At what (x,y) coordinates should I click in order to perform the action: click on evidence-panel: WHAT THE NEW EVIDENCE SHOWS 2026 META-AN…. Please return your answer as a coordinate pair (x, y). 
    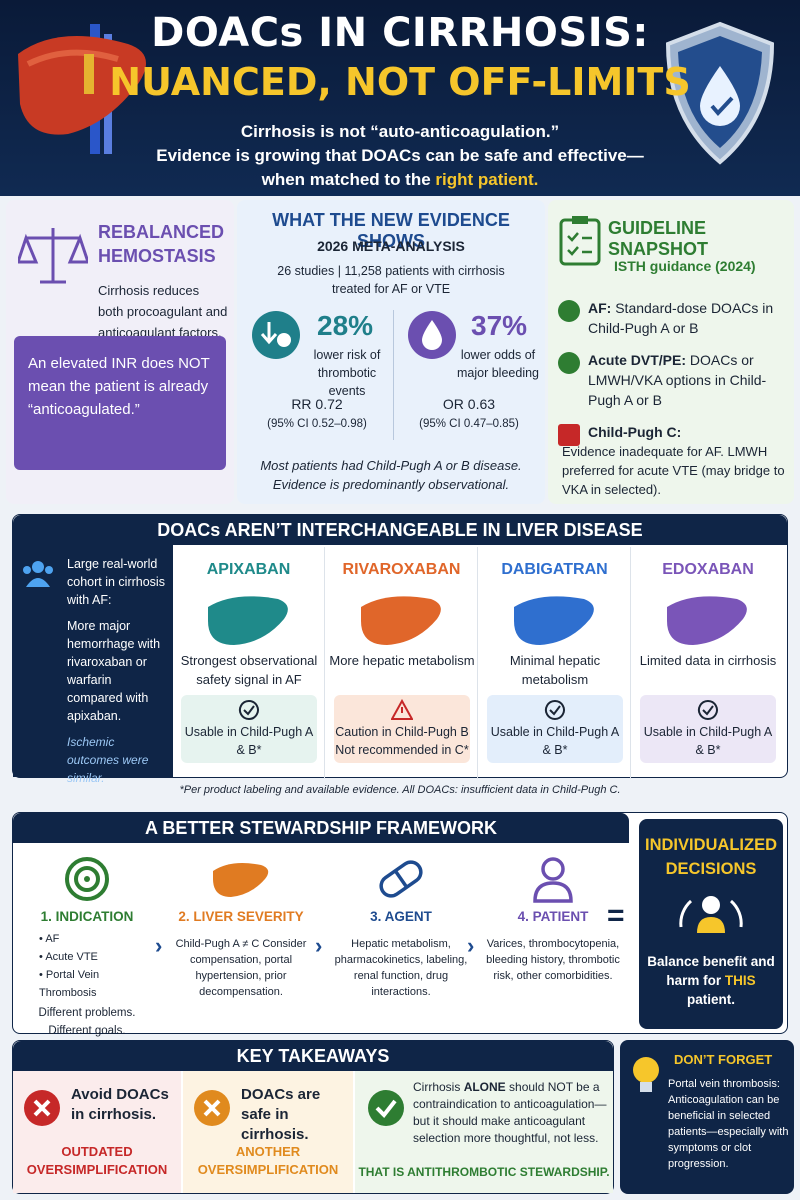
    Looking at the image, I should click on (391, 352).